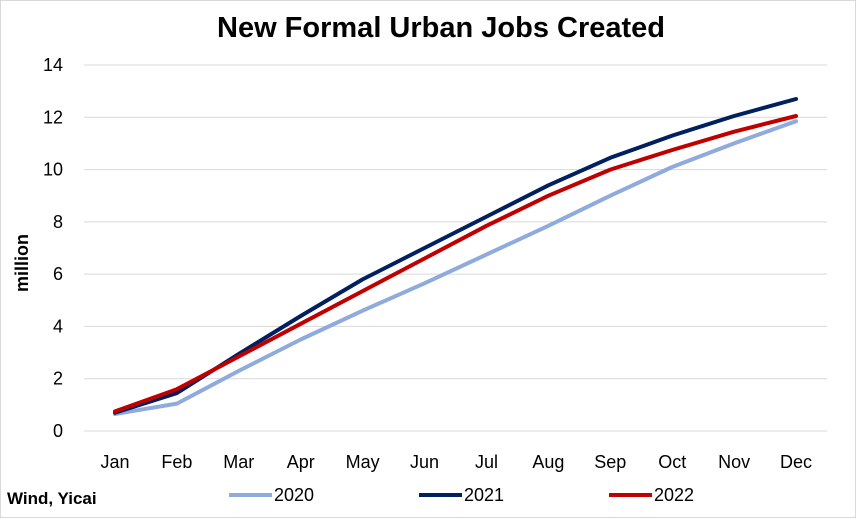  I want to click on x-axis-ticks: Jan Feb Mar Apr May Jun Jul Aug Sep Oct Nov Dec, so click(456, 462).